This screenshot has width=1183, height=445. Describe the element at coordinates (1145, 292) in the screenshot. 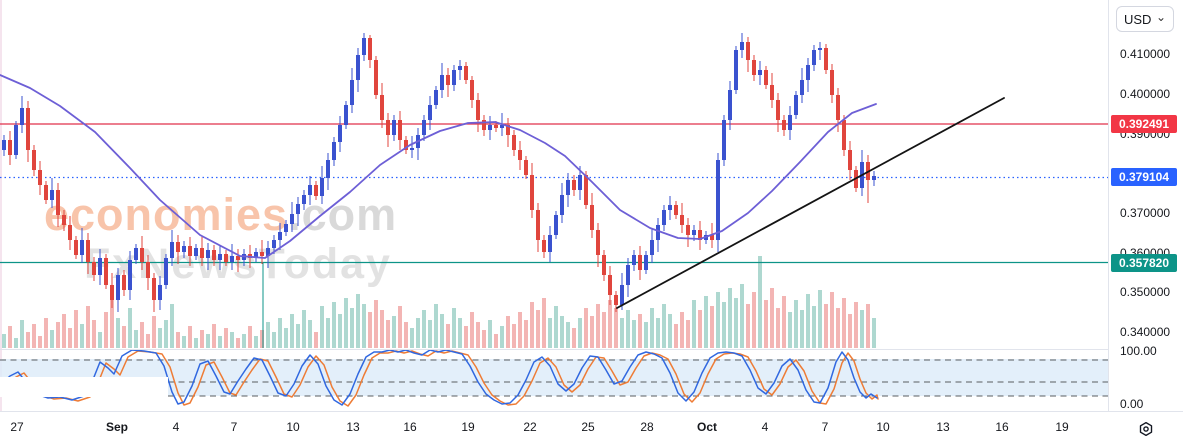

I see `price-axis-tick: 0.350000` at that location.